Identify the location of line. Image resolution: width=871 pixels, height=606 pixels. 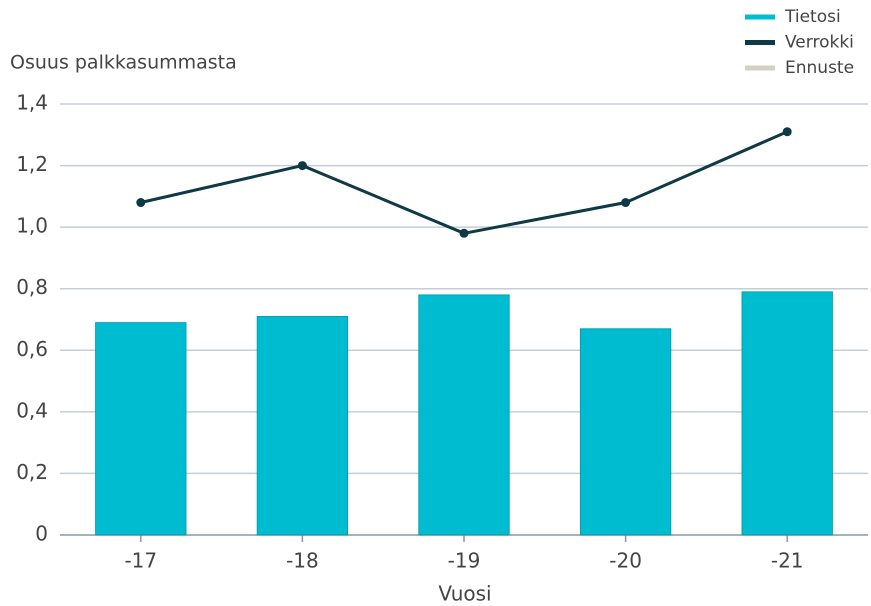
(464, 182).